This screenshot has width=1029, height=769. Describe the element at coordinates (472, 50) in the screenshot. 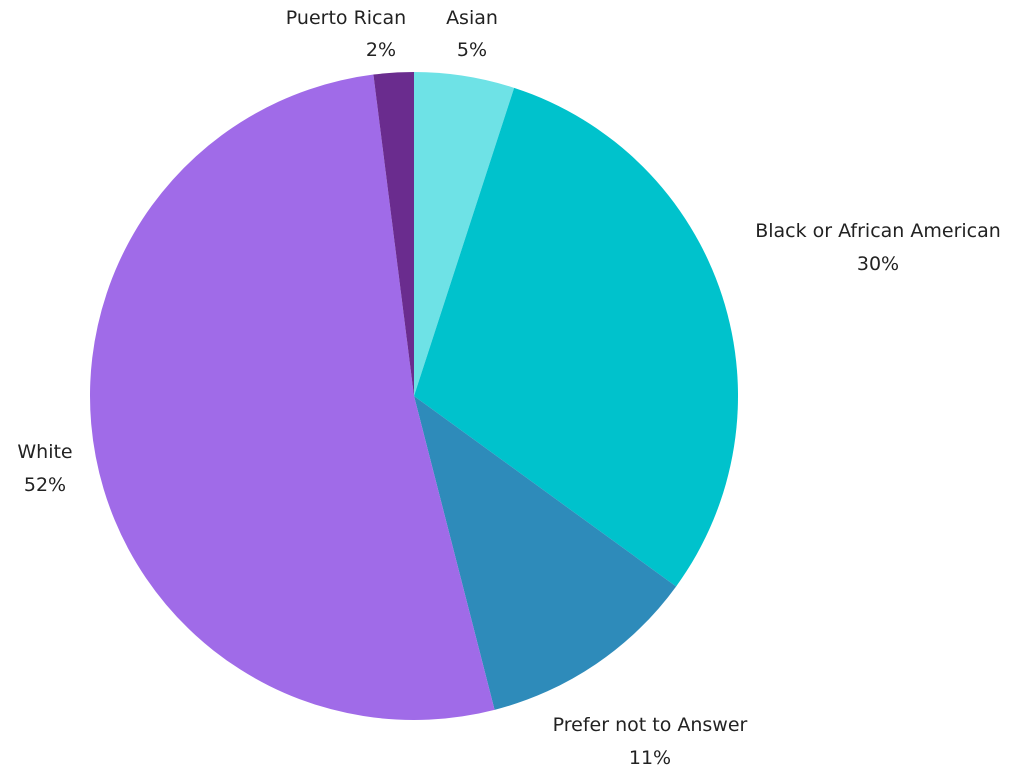

I see `label-asian-value: 5%` at that location.